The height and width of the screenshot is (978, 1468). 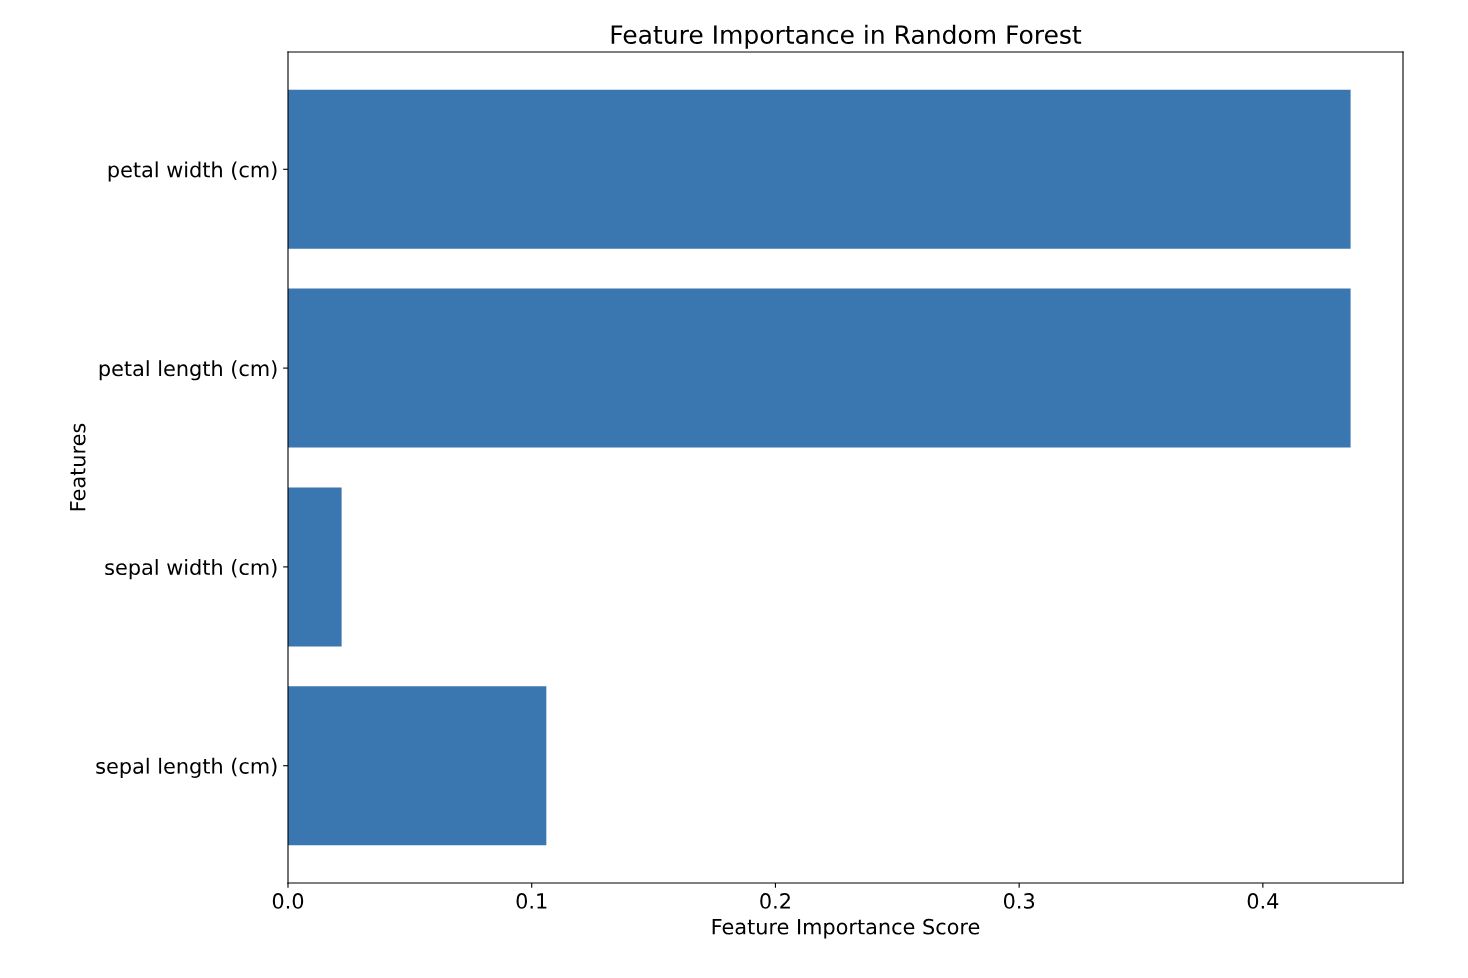 I want to click on y-tick-label: sepal length (cm), so click(x=186, y=767).